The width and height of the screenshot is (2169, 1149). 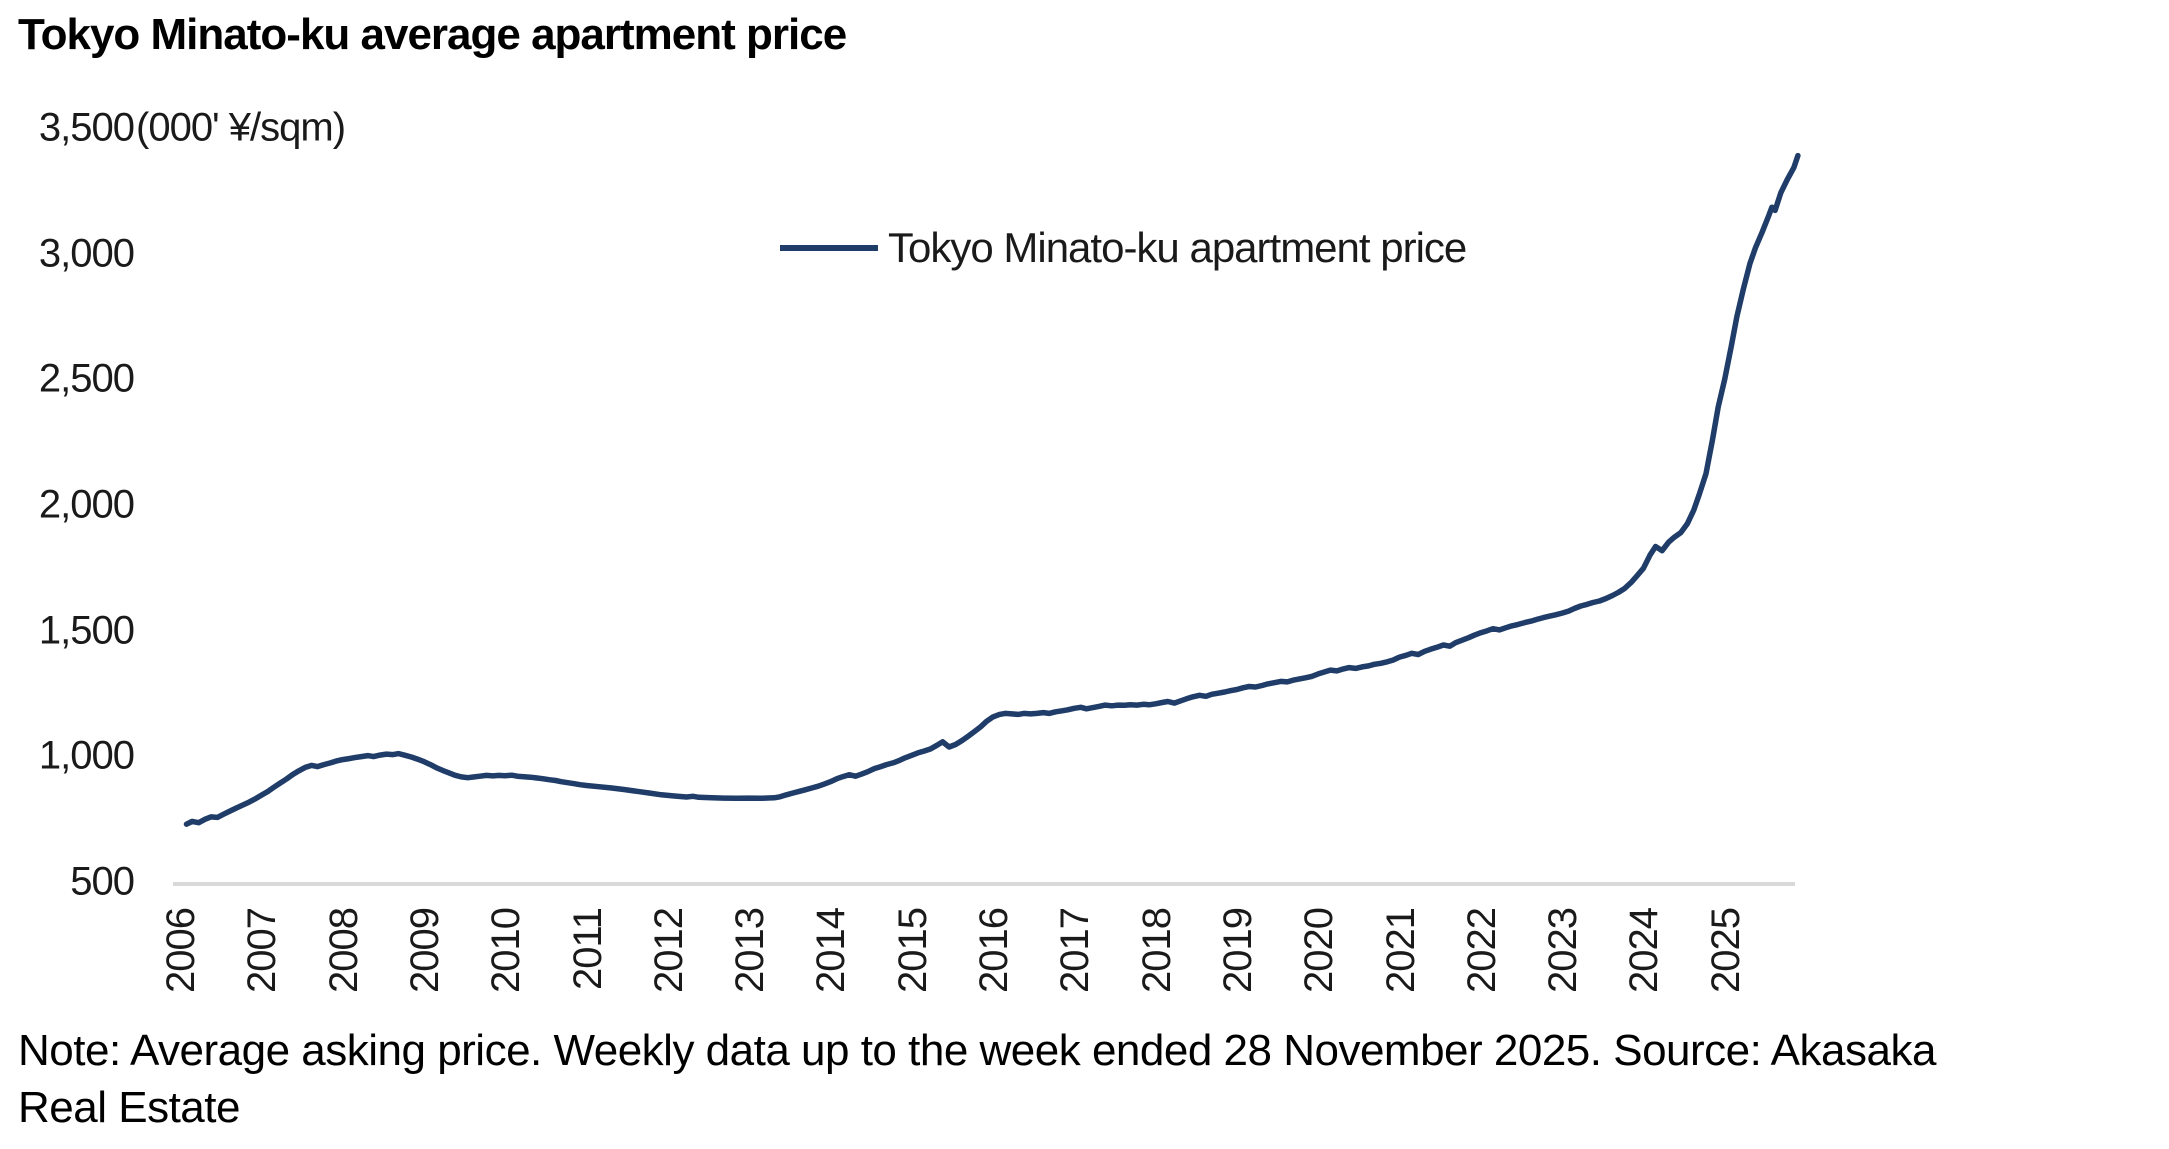 I want to click on y-tick-label: 2,500, so click(x=86, y=378).